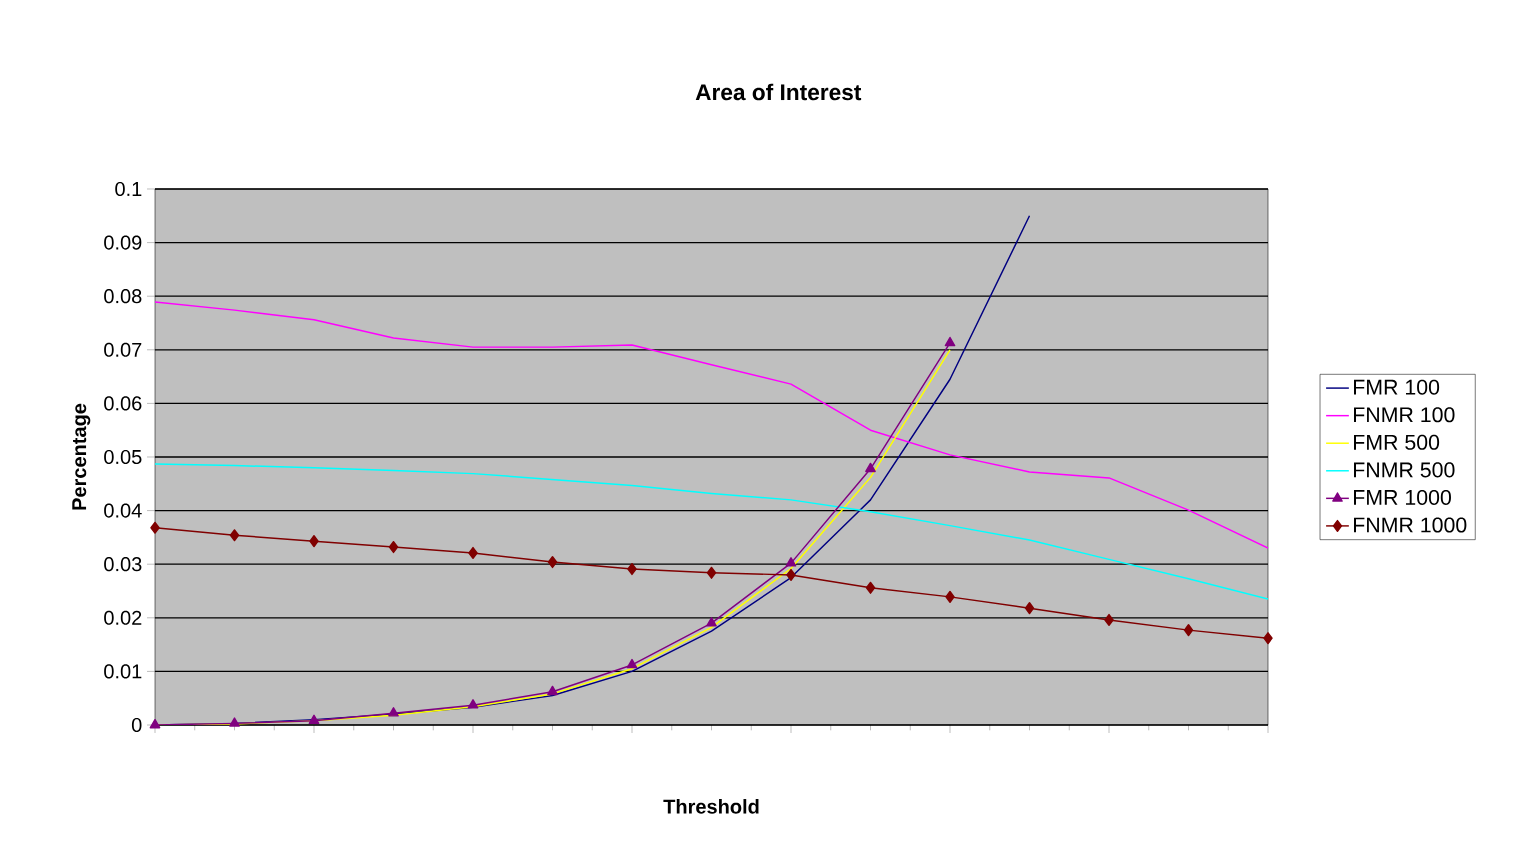  I want to click on y-tick-label: 0.09, so click(123, 242).